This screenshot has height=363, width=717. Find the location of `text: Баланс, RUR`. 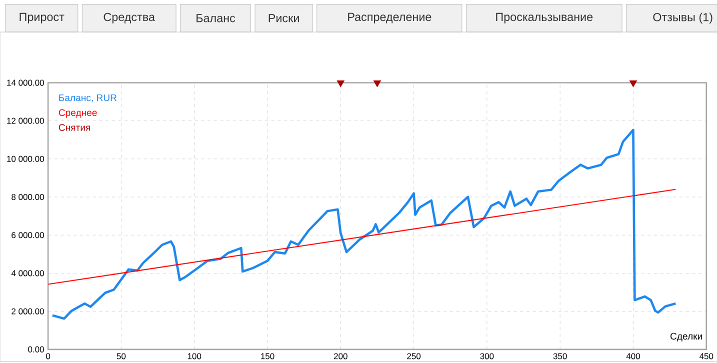

text: Баланс, RUR is located at coordinates (88, 98).